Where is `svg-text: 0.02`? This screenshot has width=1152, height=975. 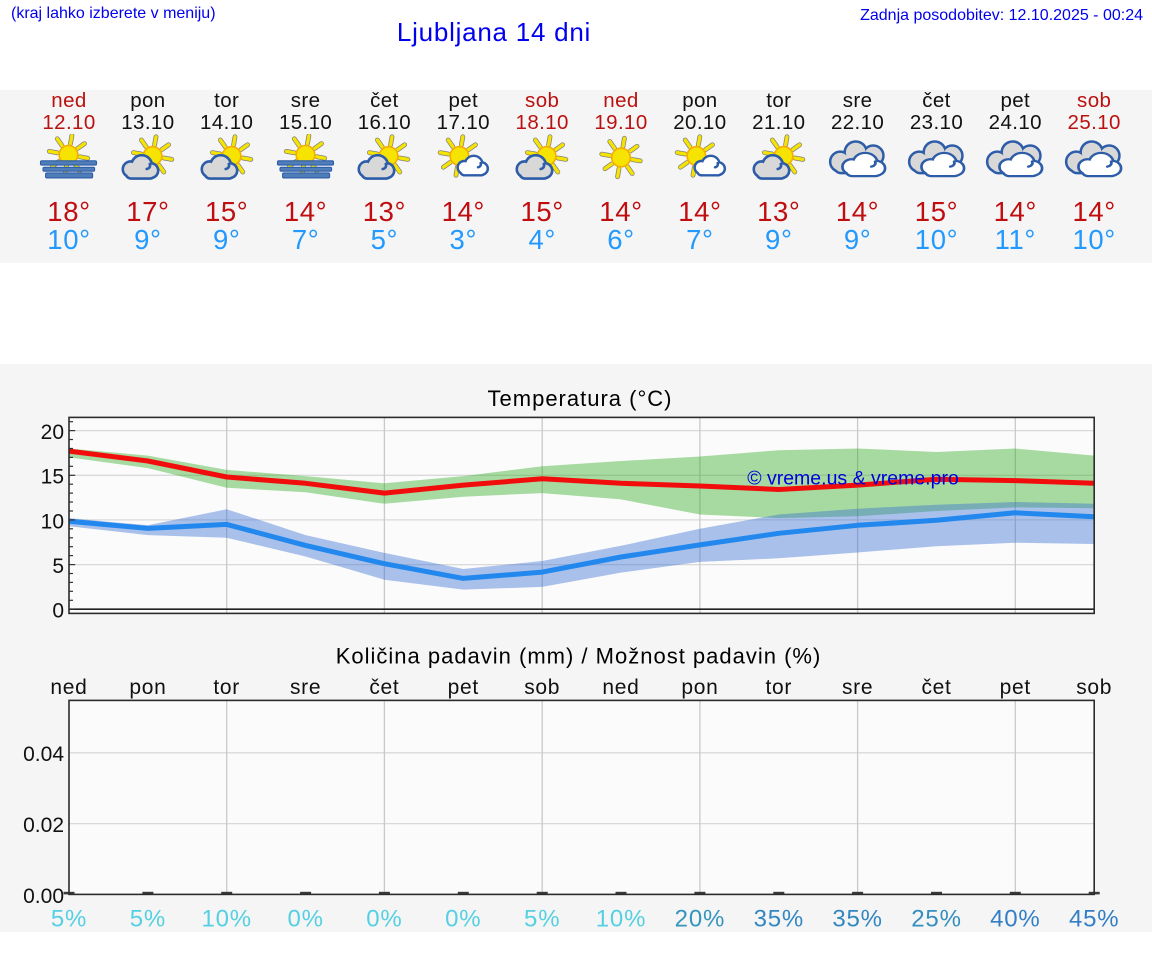 svg-text: 0.02 is located at coordinates (43, 825).